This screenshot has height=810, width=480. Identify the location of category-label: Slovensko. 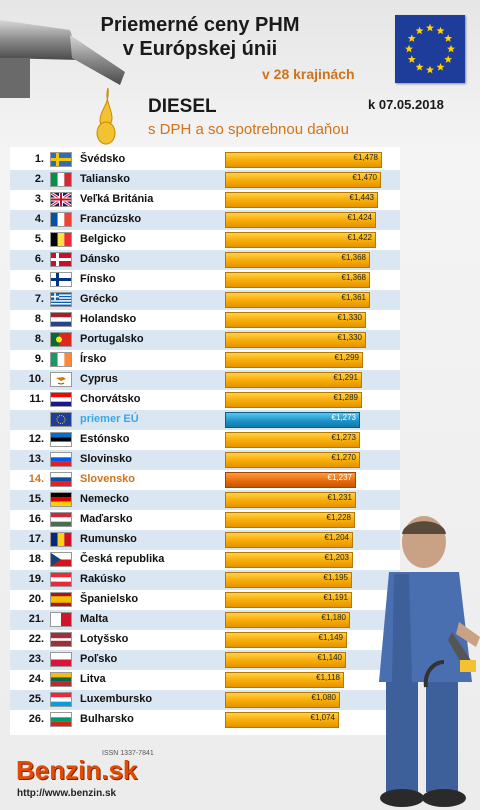
(108, 479).